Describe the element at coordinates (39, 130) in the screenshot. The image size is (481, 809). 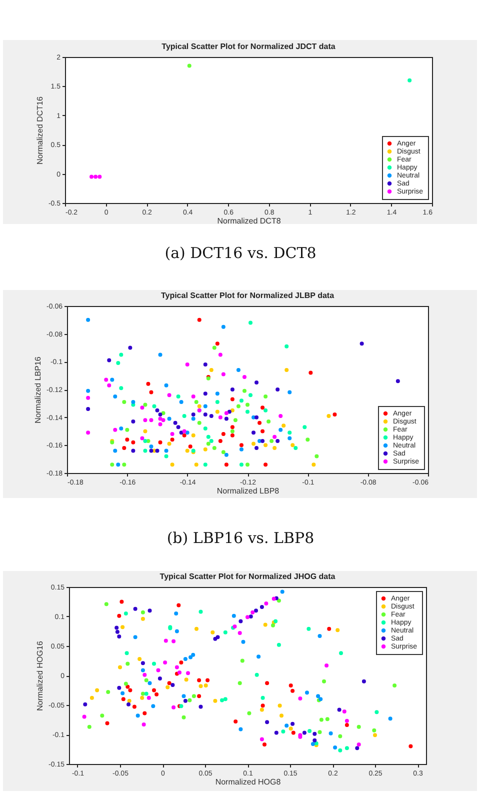
I see `y-axis-title: Normalized DCT16` at that location.